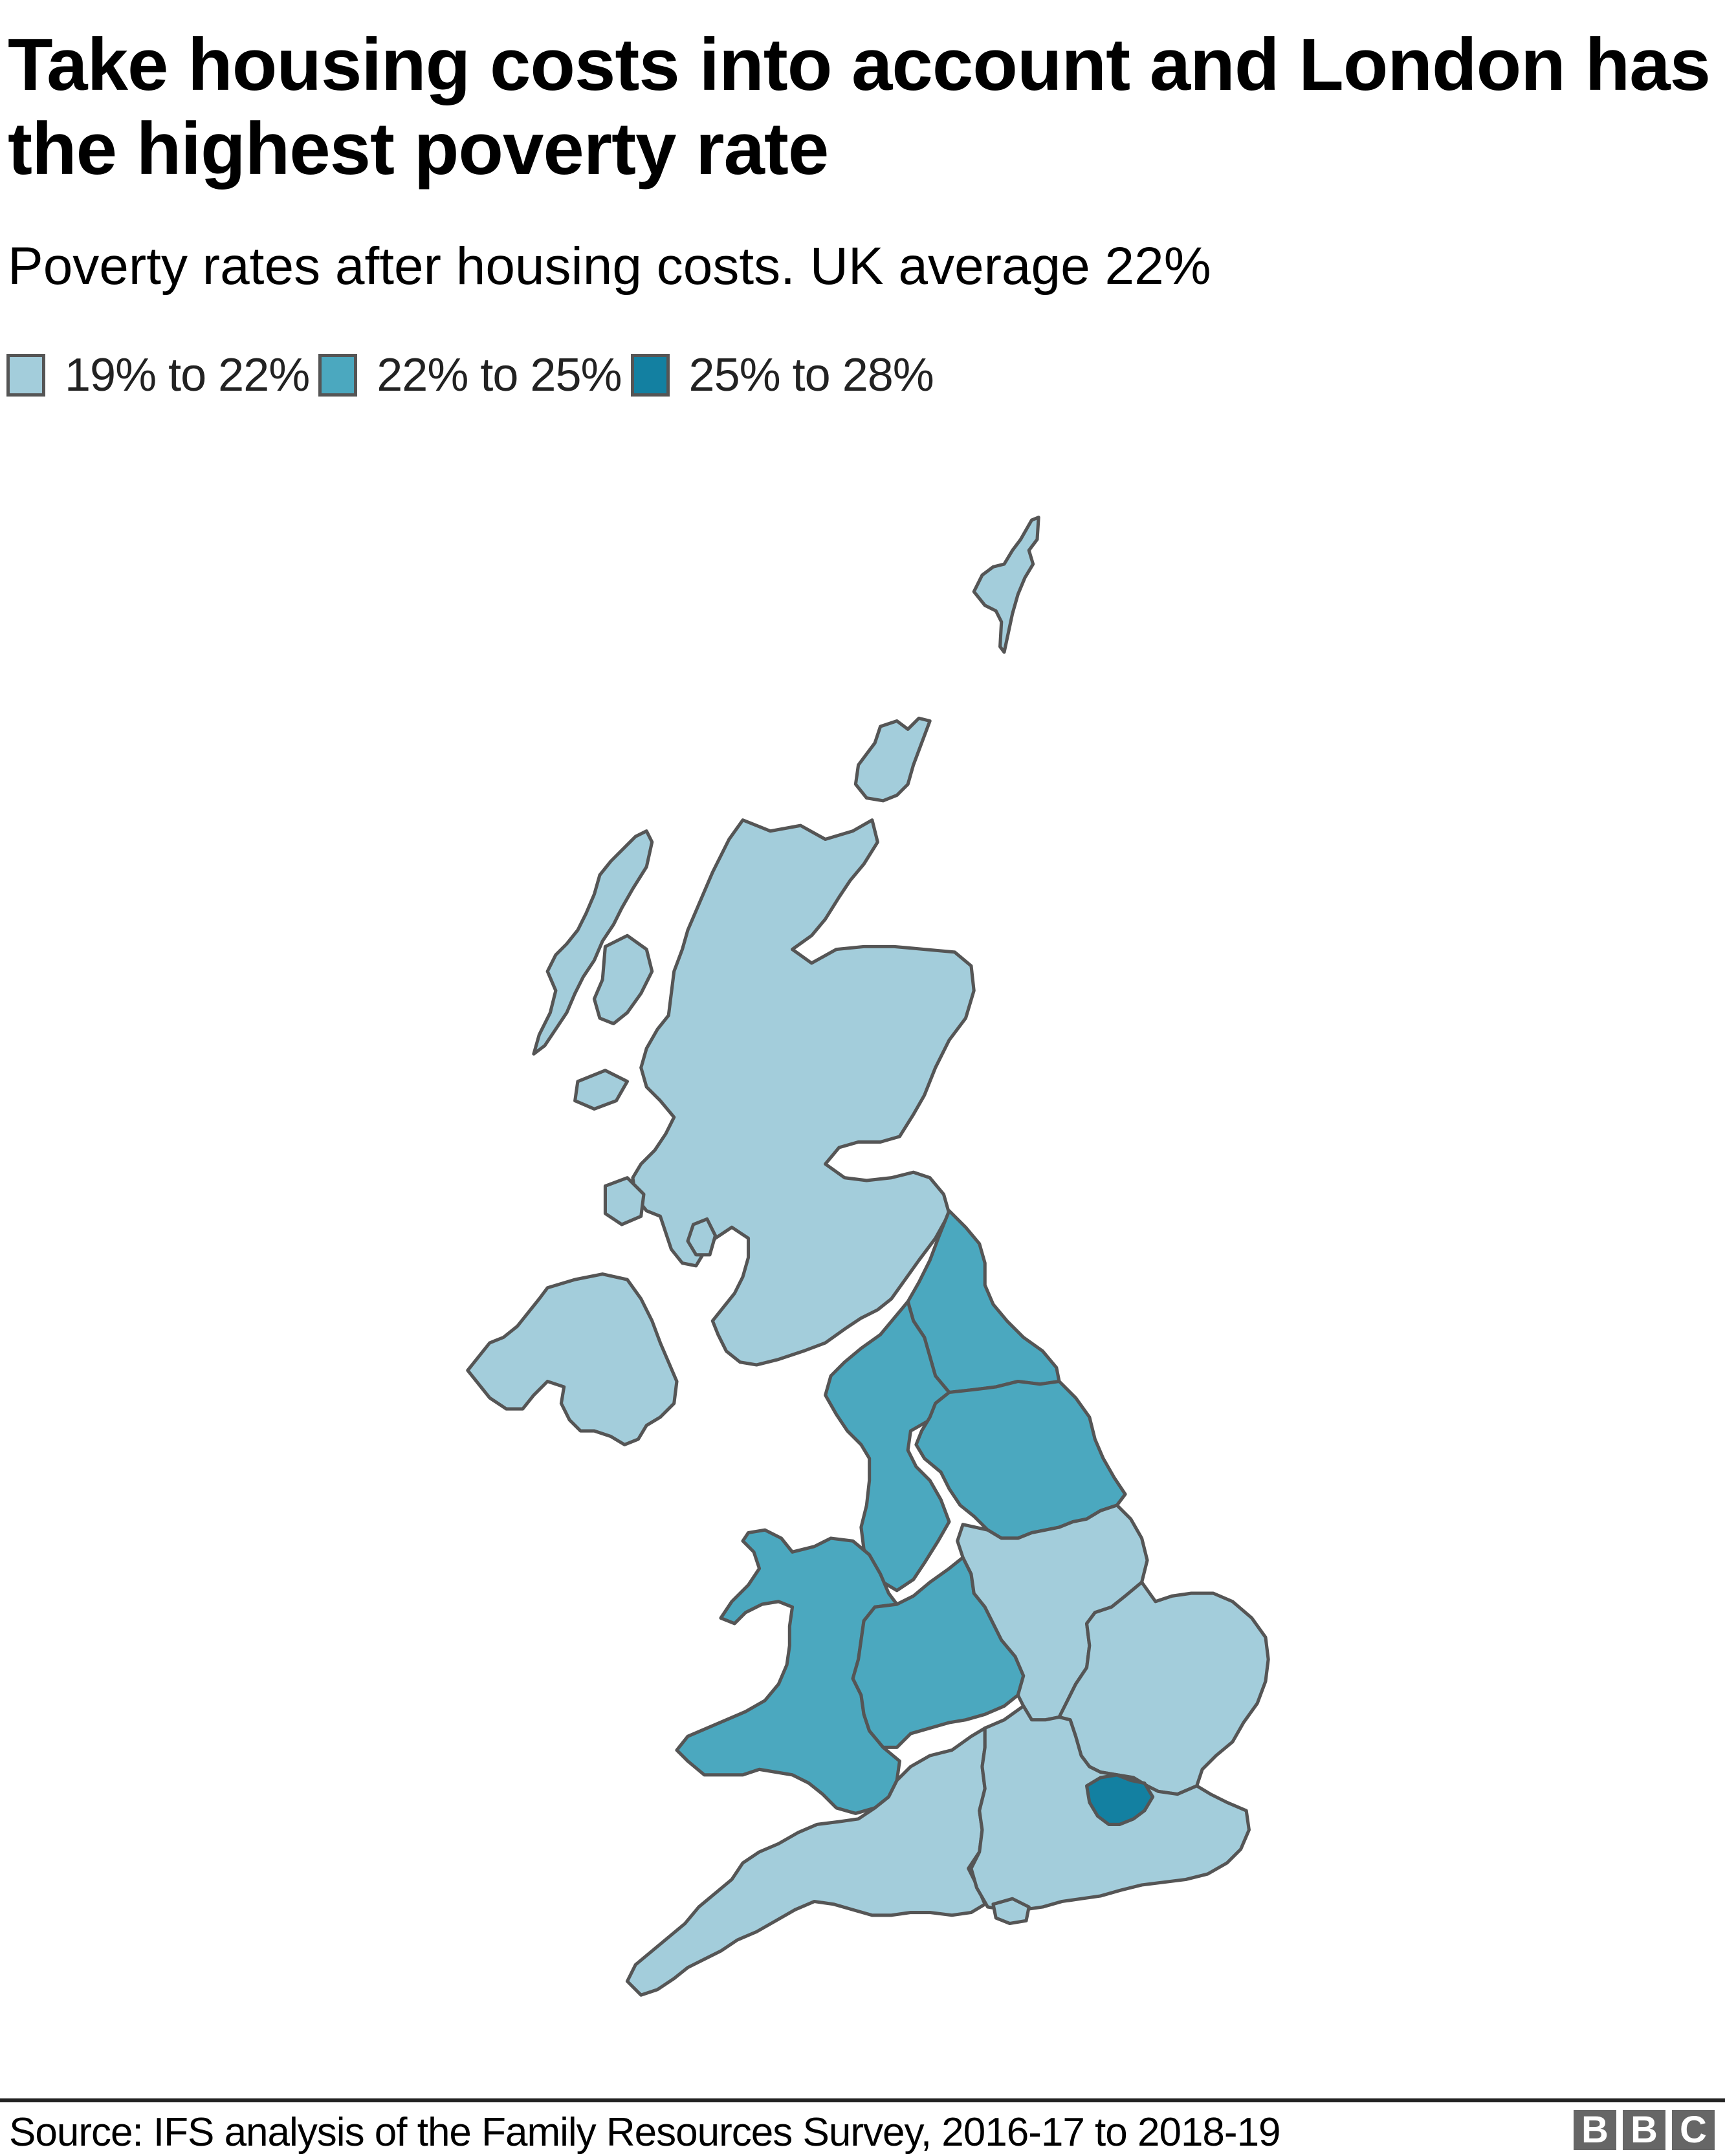 This screenshot has height=2156, width=1725. Describe the element at coordinates (1693, 2130) in the screenshot. I see `bbc-logo-letter: C` at that location.